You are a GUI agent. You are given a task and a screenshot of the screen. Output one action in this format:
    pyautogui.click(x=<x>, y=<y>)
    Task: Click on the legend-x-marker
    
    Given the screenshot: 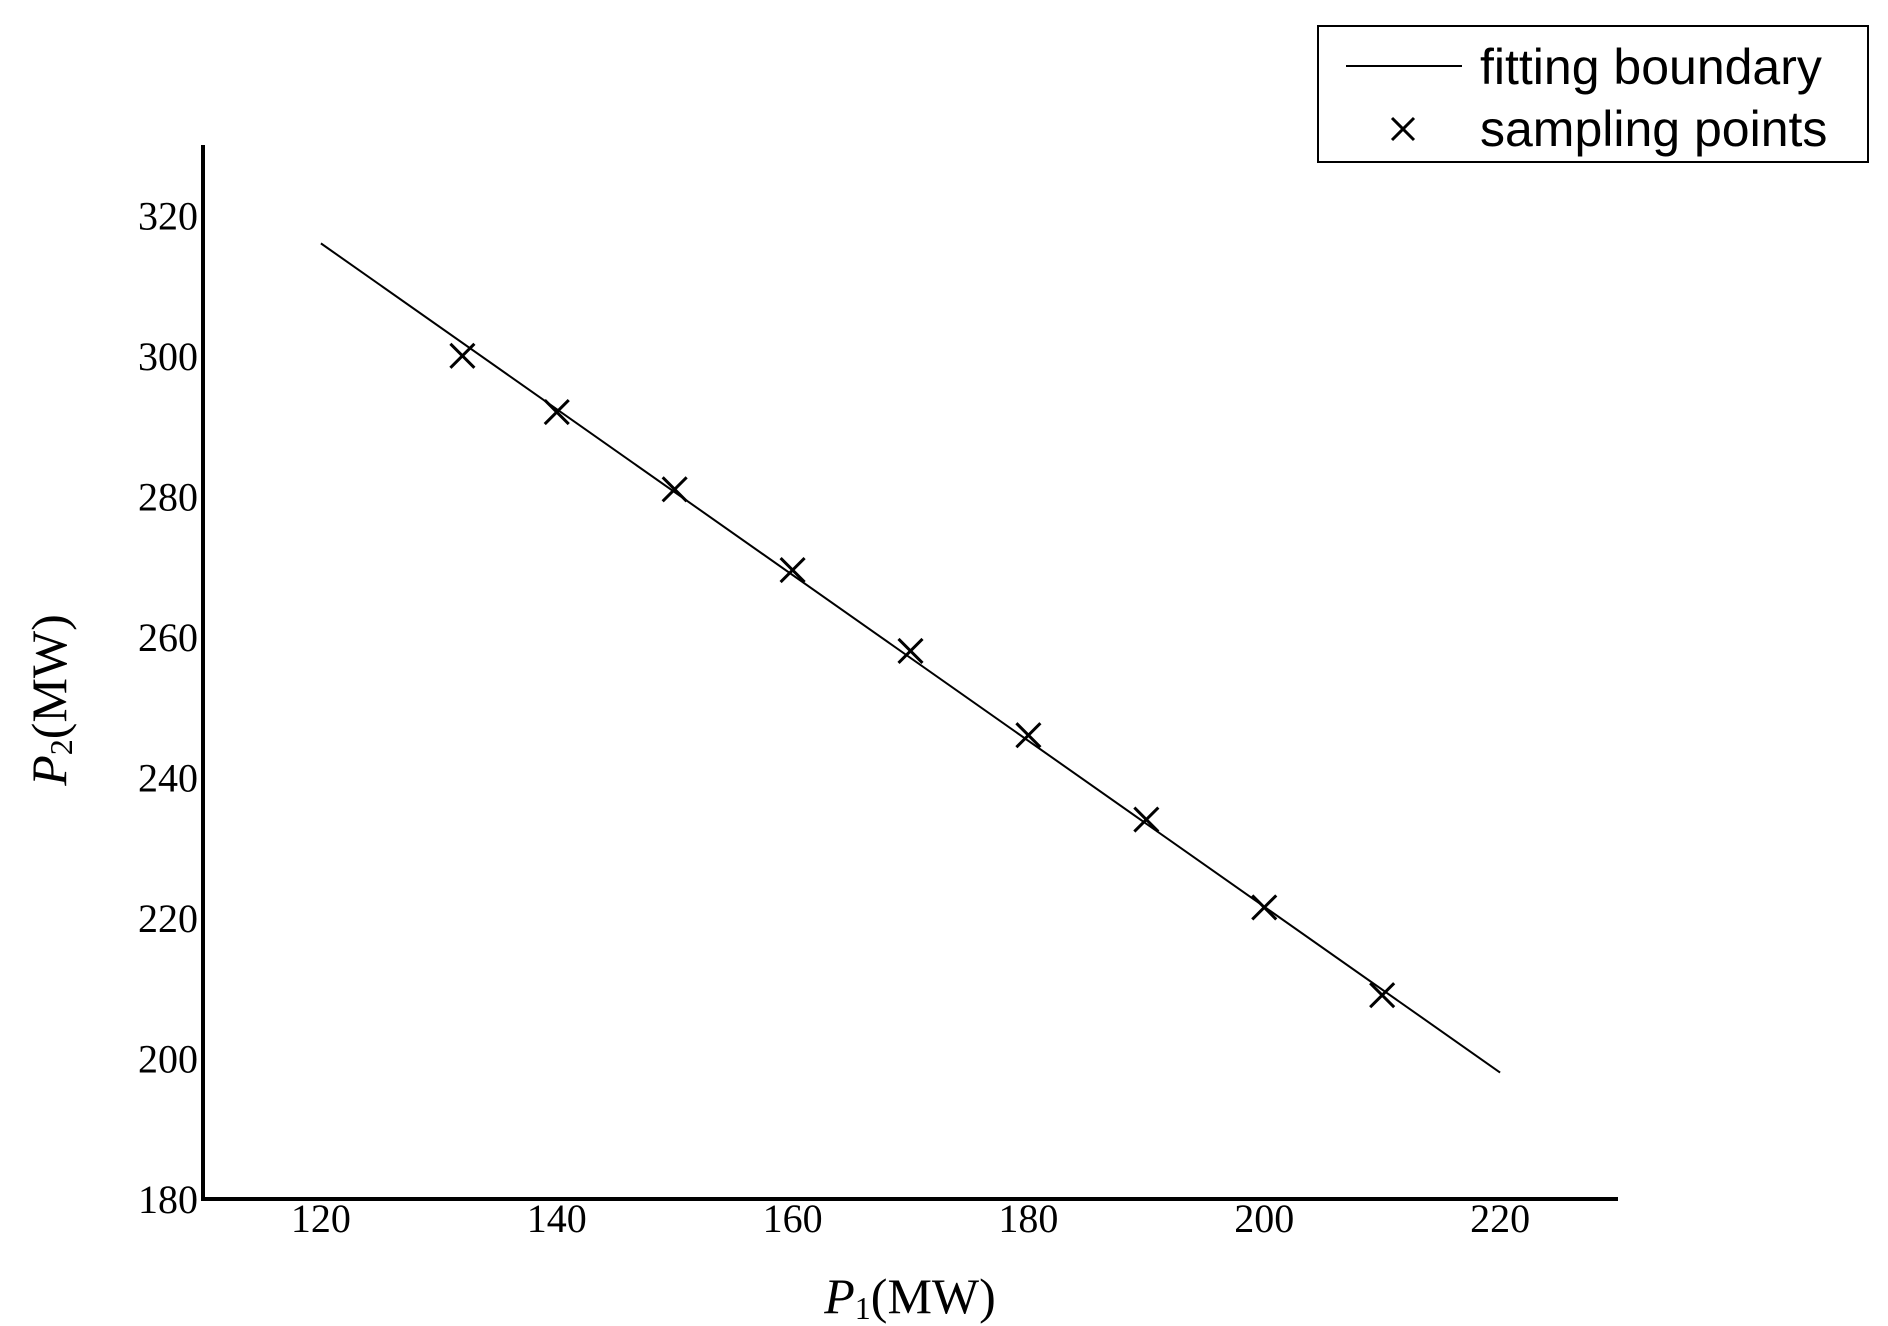 What is the action you would take?
    pyautogui.click(x=1403, y=129)
    